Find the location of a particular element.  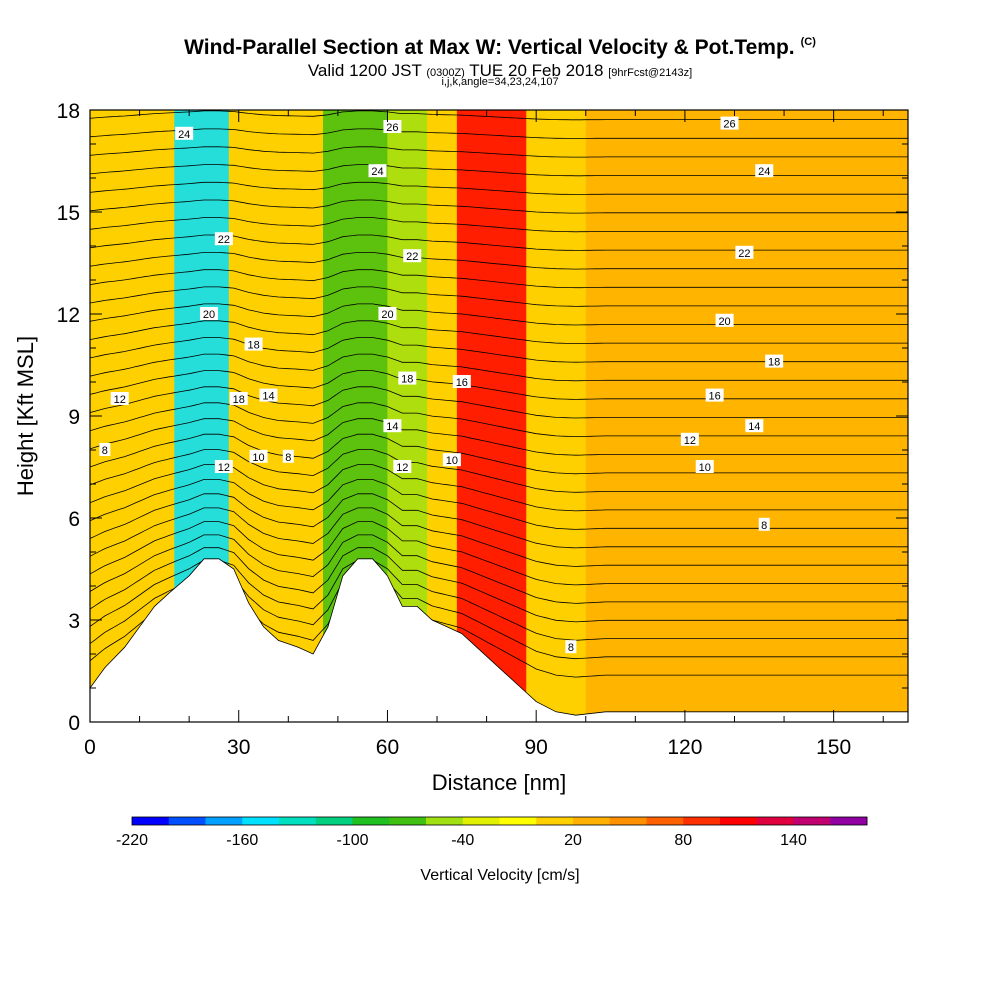

x-tick-label: 150 is located at coordinates (833, 747).